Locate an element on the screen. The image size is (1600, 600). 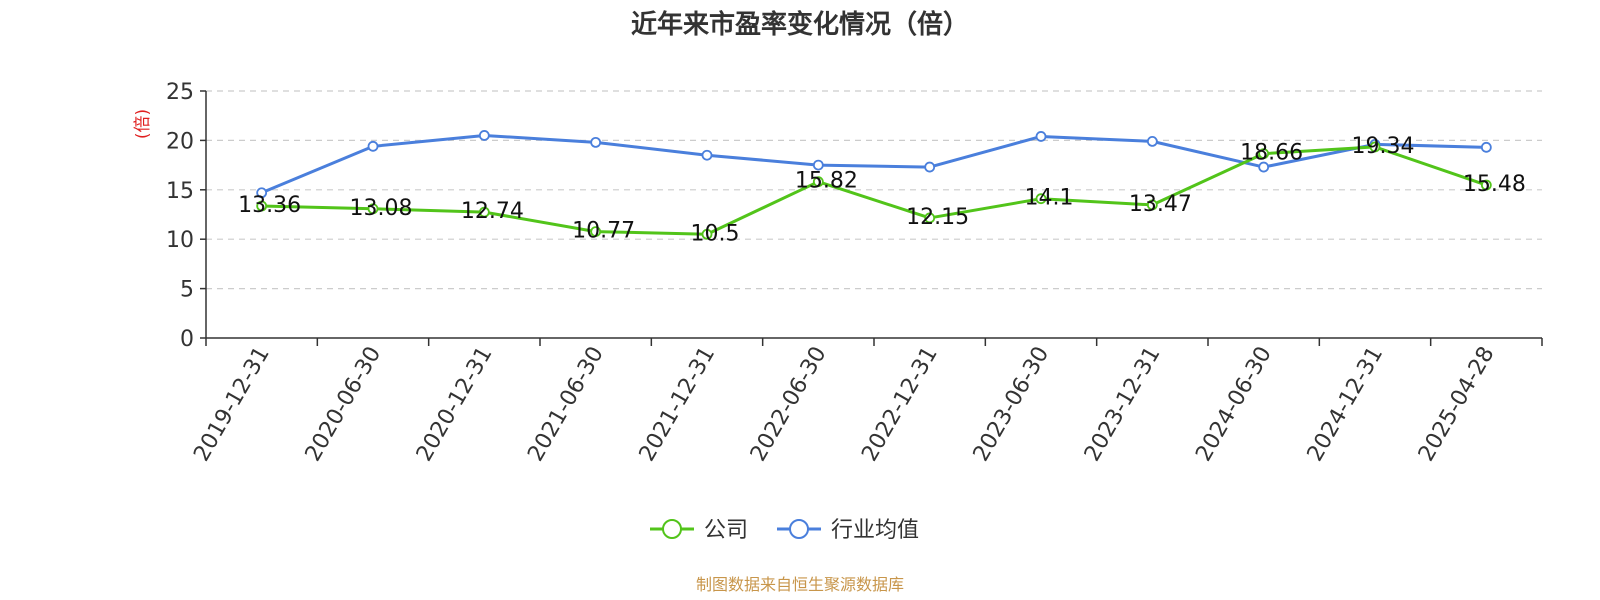
data-label-company: 14.1 is located at coordinates (1049, 198).